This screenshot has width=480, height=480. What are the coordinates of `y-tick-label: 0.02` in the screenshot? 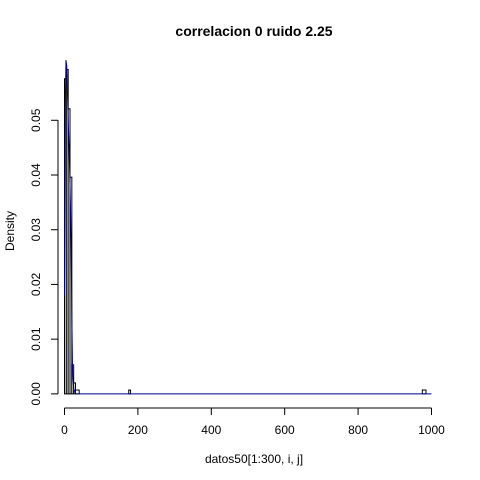 It's located at (36, 284).